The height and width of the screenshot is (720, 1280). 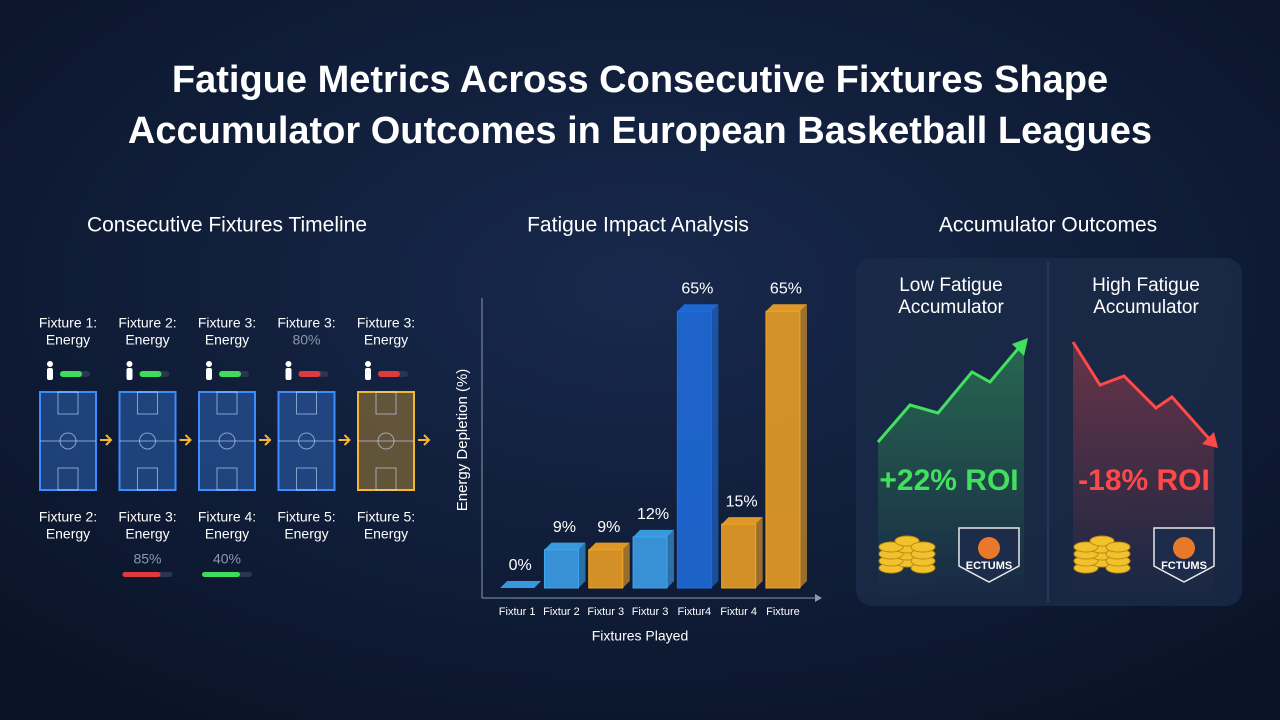 What do you see at coordinates (1048, 225) in the screenshot?
I see `section-heading: Accumulator Outcomes` at bounding box center [1048, 225].